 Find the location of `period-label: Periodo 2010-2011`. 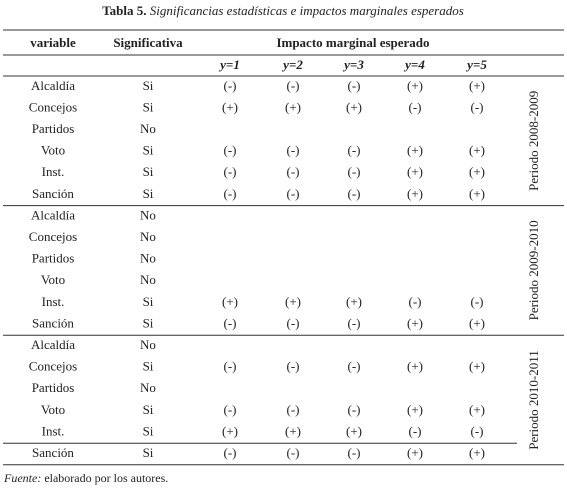

period-label: Periodo 2010-2011 is located at coordinates (533, 400).